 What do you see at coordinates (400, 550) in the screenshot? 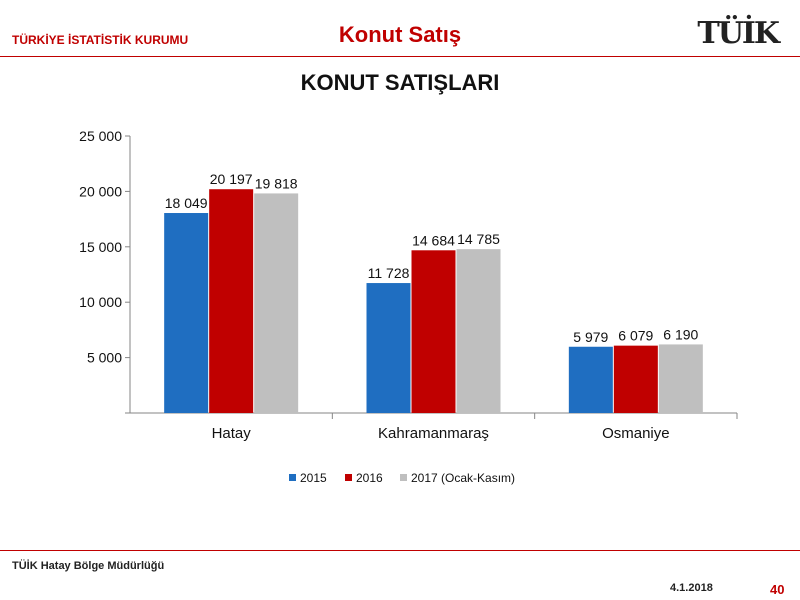
I see `footer-divider` at bounding box center [400, 550].